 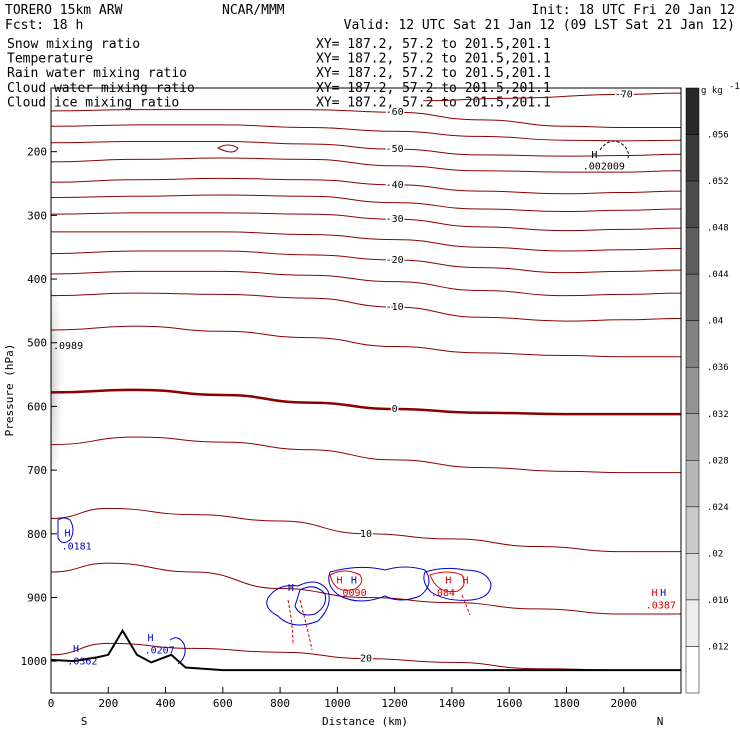 What do you see at coordinates (718, 229) in the screenshot?
I see `colorbar-level-label: .048` at bounding box center [718, 229].